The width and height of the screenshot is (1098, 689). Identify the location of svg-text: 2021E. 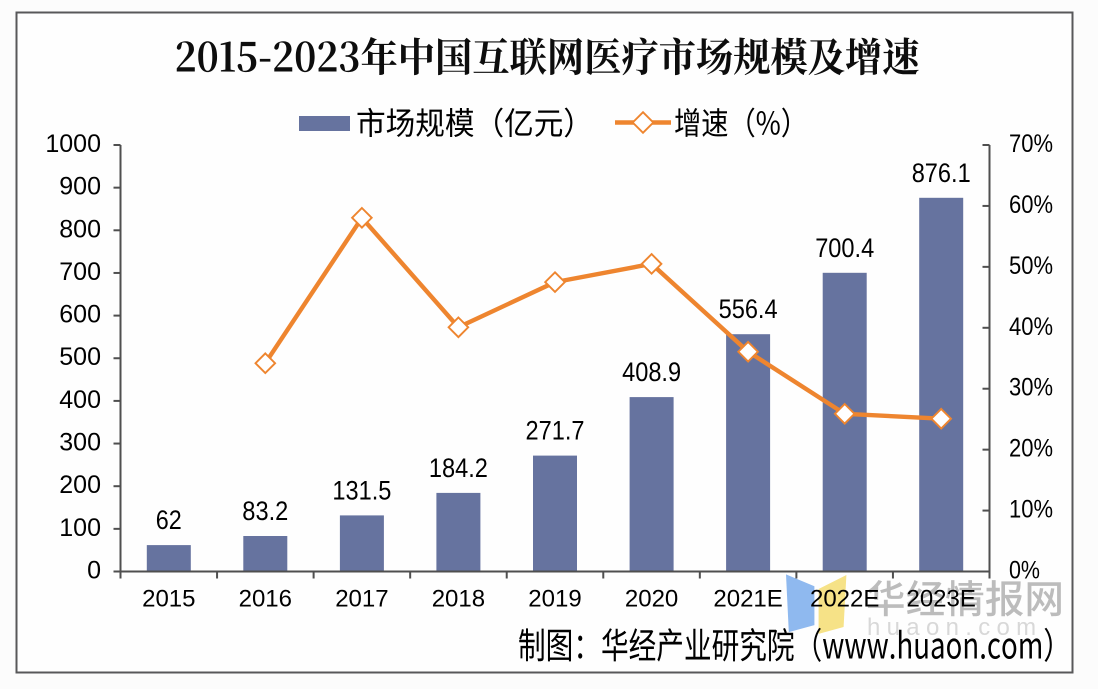
(747, 599).